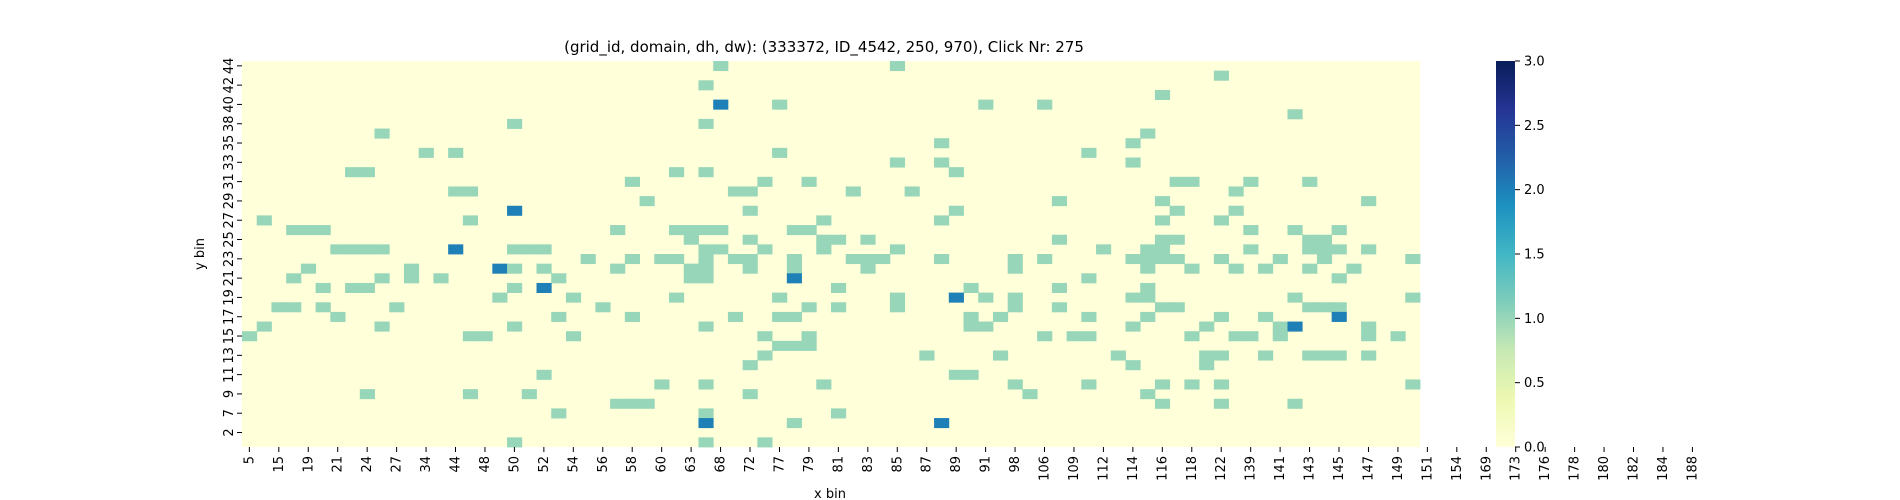 This screenshot has height=500, width=1900. What do you see at coordinates (1457, 468) in the screenshot?
I see `x-tick-label: 154` at bounding box center [1457, 468].